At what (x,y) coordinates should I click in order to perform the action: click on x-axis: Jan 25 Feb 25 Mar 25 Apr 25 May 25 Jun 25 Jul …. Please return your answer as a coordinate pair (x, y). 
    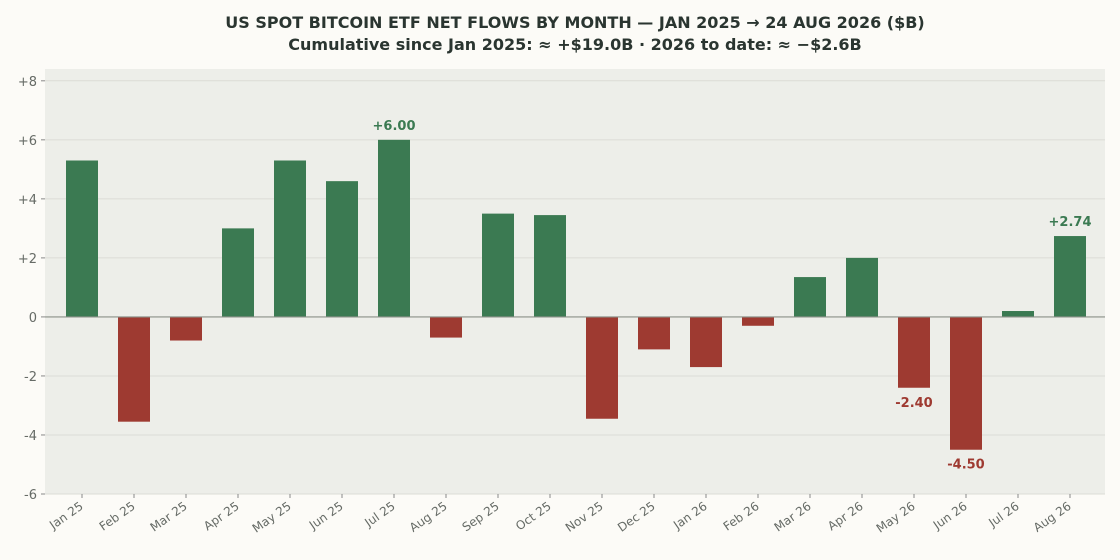
    Looking at the image, I should click on (560, 515).